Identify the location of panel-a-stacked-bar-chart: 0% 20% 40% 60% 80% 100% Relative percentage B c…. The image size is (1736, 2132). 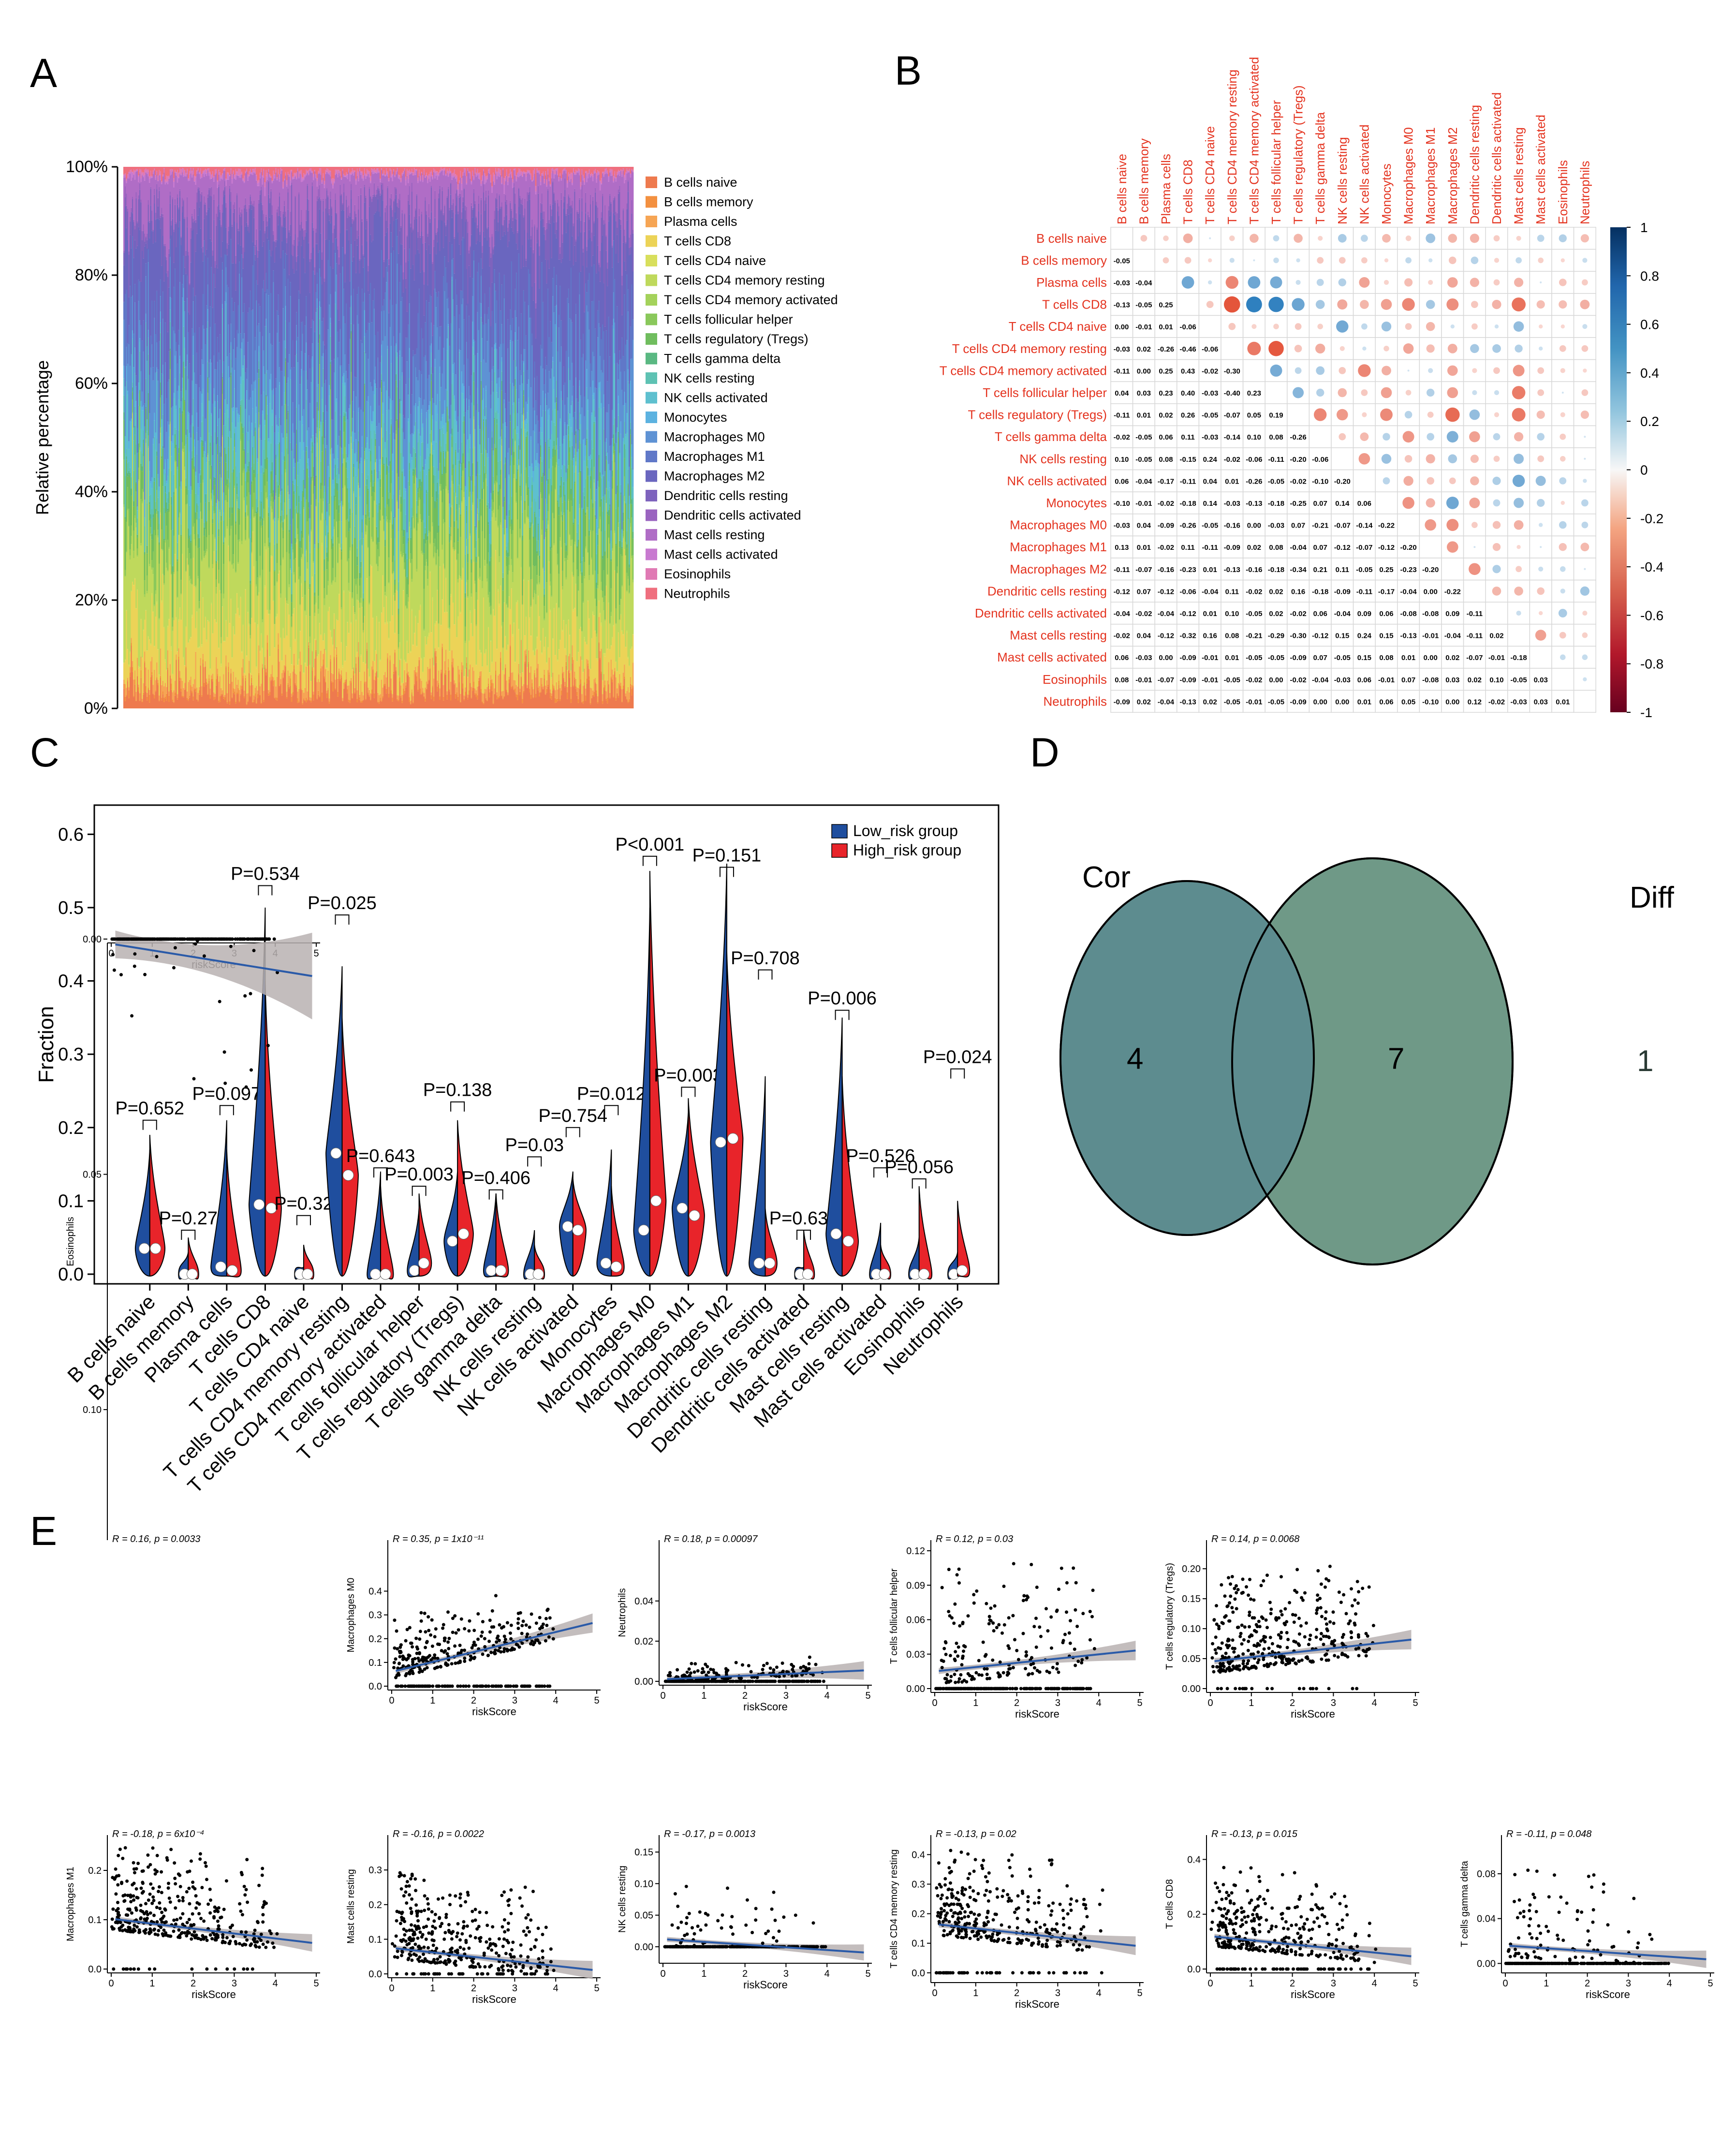
(435, 438).